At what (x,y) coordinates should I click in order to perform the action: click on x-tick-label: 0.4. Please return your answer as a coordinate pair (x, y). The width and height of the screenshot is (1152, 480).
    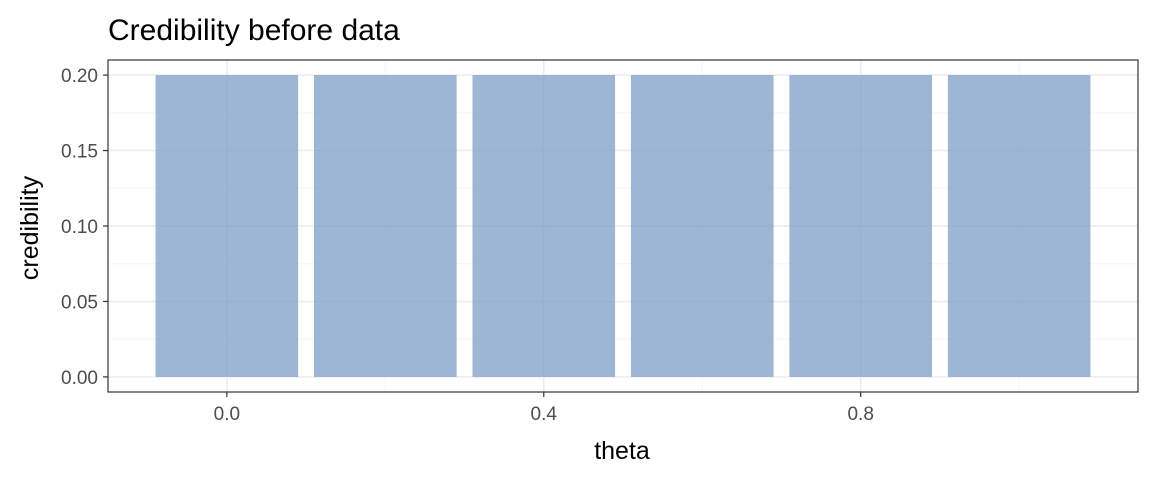
    Looking at the image, I should click on (544, 414).